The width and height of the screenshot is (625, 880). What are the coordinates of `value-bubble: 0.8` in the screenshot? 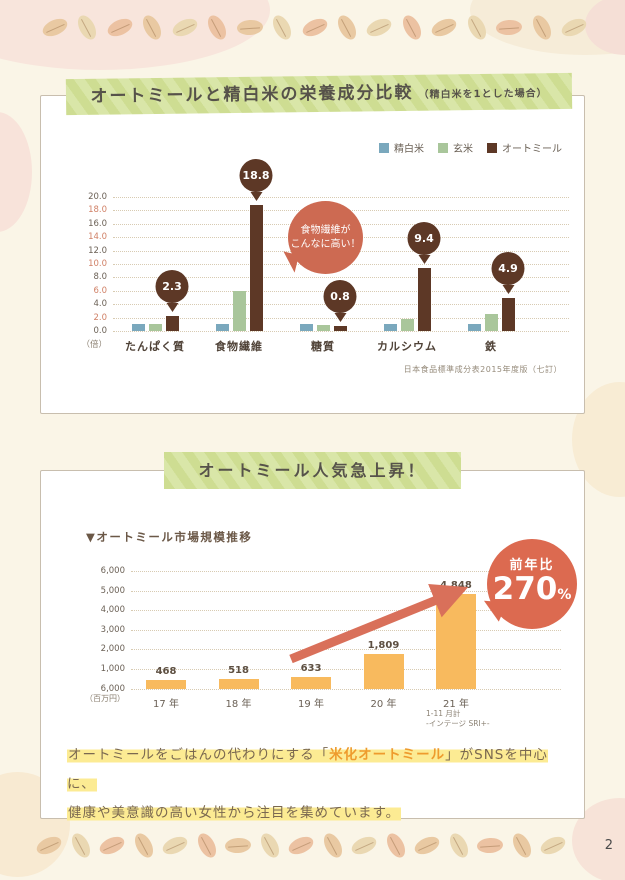 It's located at (340, 296).